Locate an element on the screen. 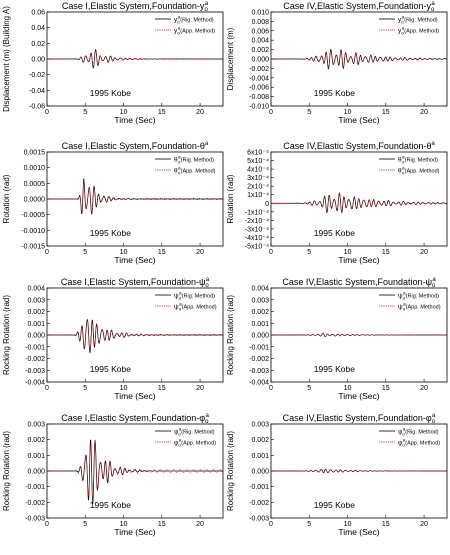  y-tick-label: -0.04 is located at coordinates (37, 91).